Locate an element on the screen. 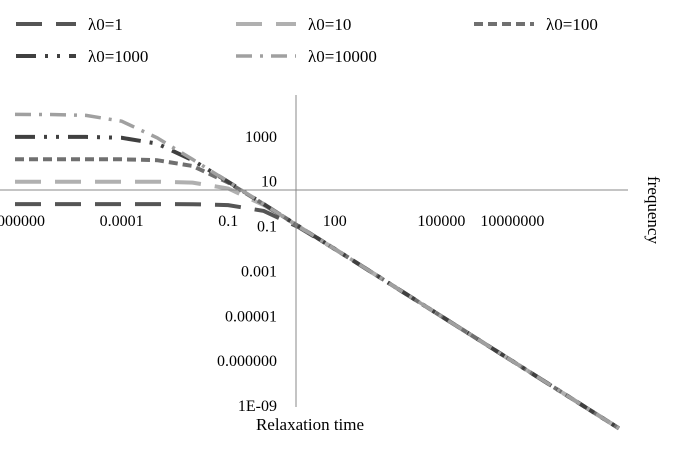  x-tick-label: 10000000 is located at coordinates (512, 221).